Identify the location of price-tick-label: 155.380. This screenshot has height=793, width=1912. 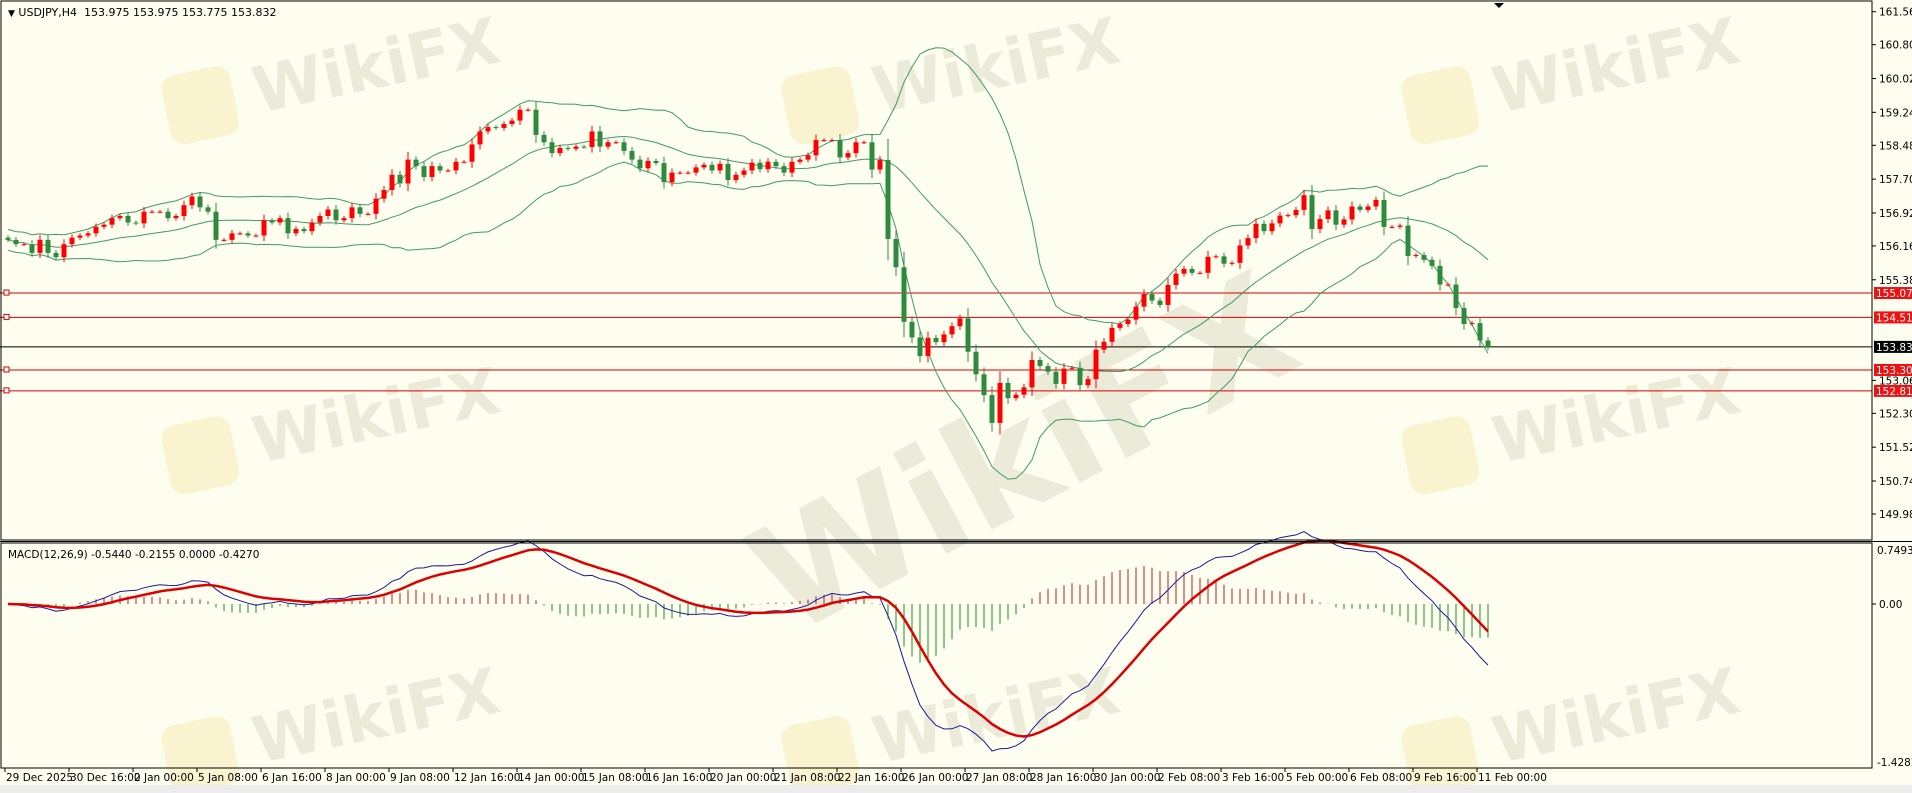
(1895, 281).